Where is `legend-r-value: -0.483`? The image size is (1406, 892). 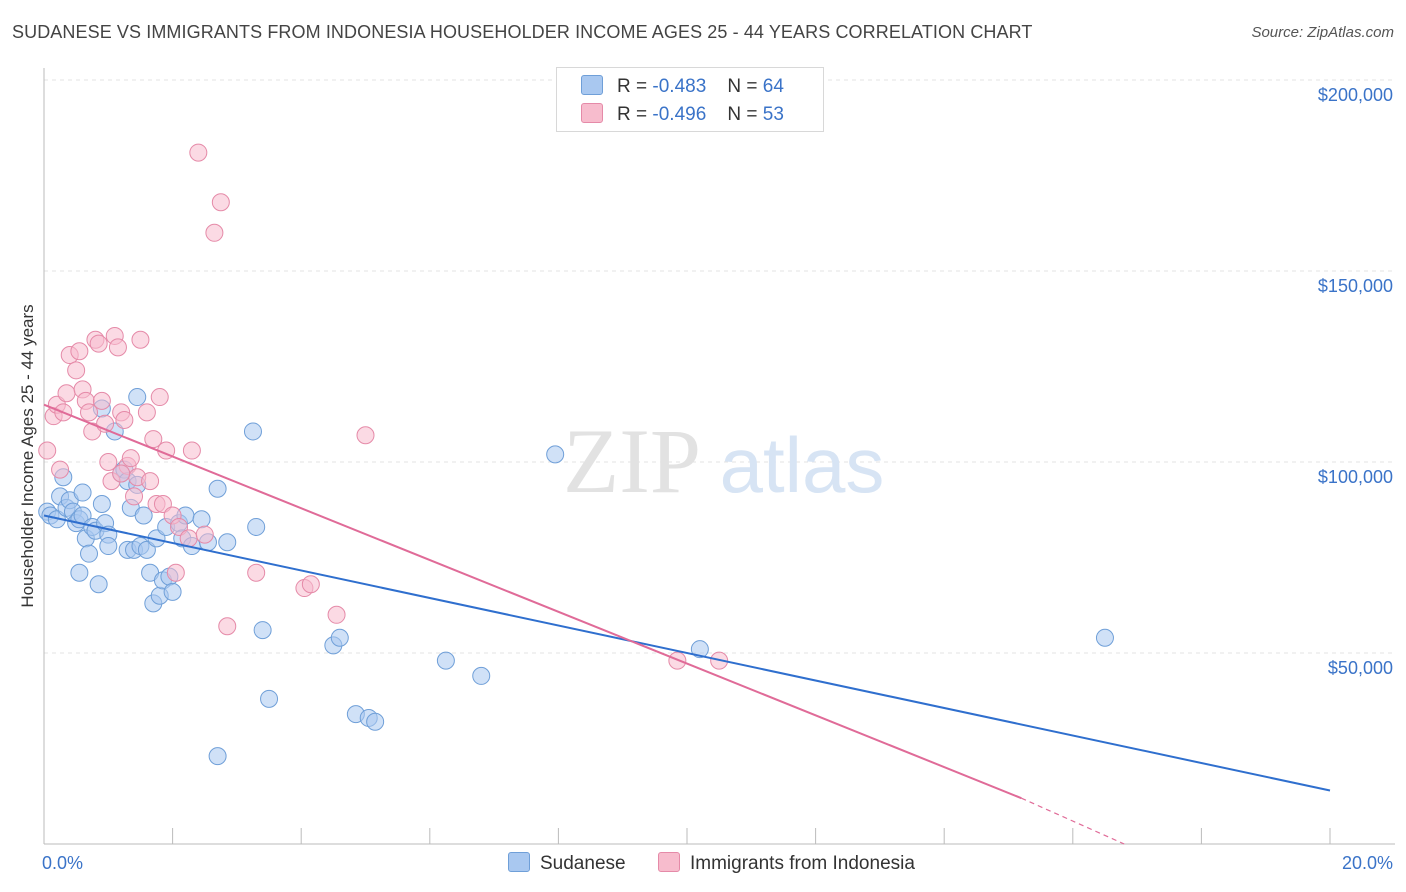 legend-r-value: -0.483 is located at coordinates (679, 86).